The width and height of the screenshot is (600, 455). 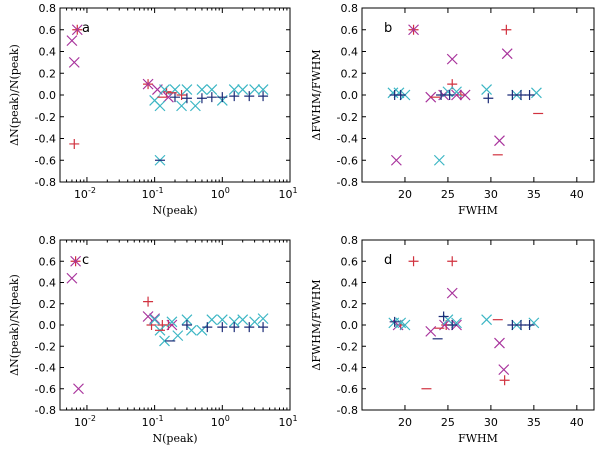 What do you see at coordinates (316, 94) in the screenshot?
I see `panel-b-ylabel: ΔFWHM/FWHM` at bounding box center [316, 94].